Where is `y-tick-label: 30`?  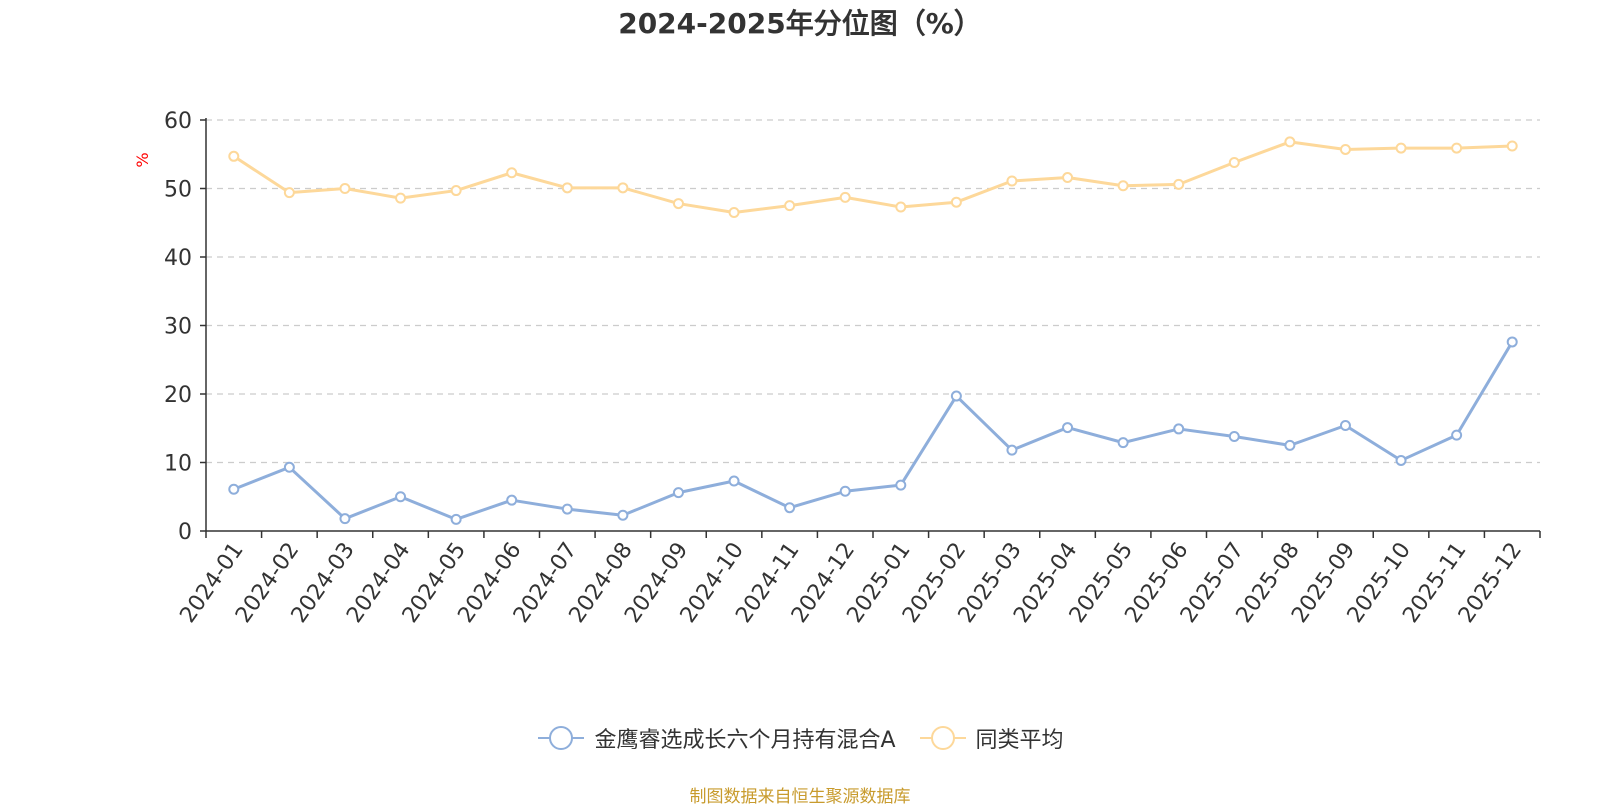 y-tick-label: 30 is located at coordinates (178, 327).